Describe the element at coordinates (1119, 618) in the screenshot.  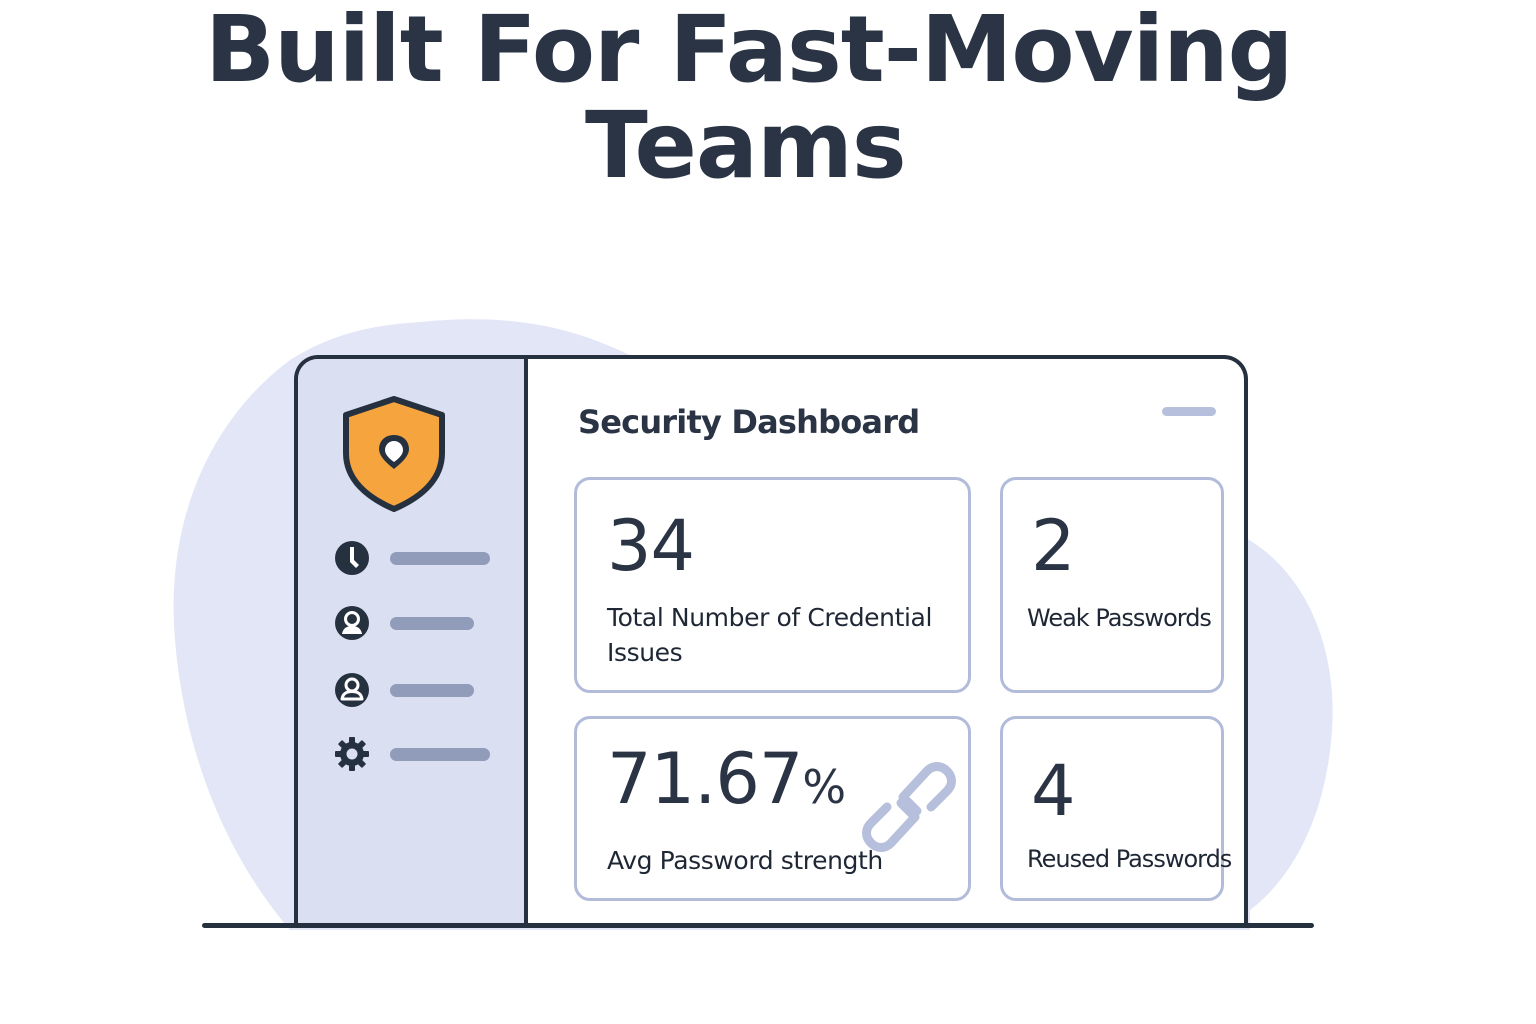
I see `card-label: Weak Passwords` at that location.